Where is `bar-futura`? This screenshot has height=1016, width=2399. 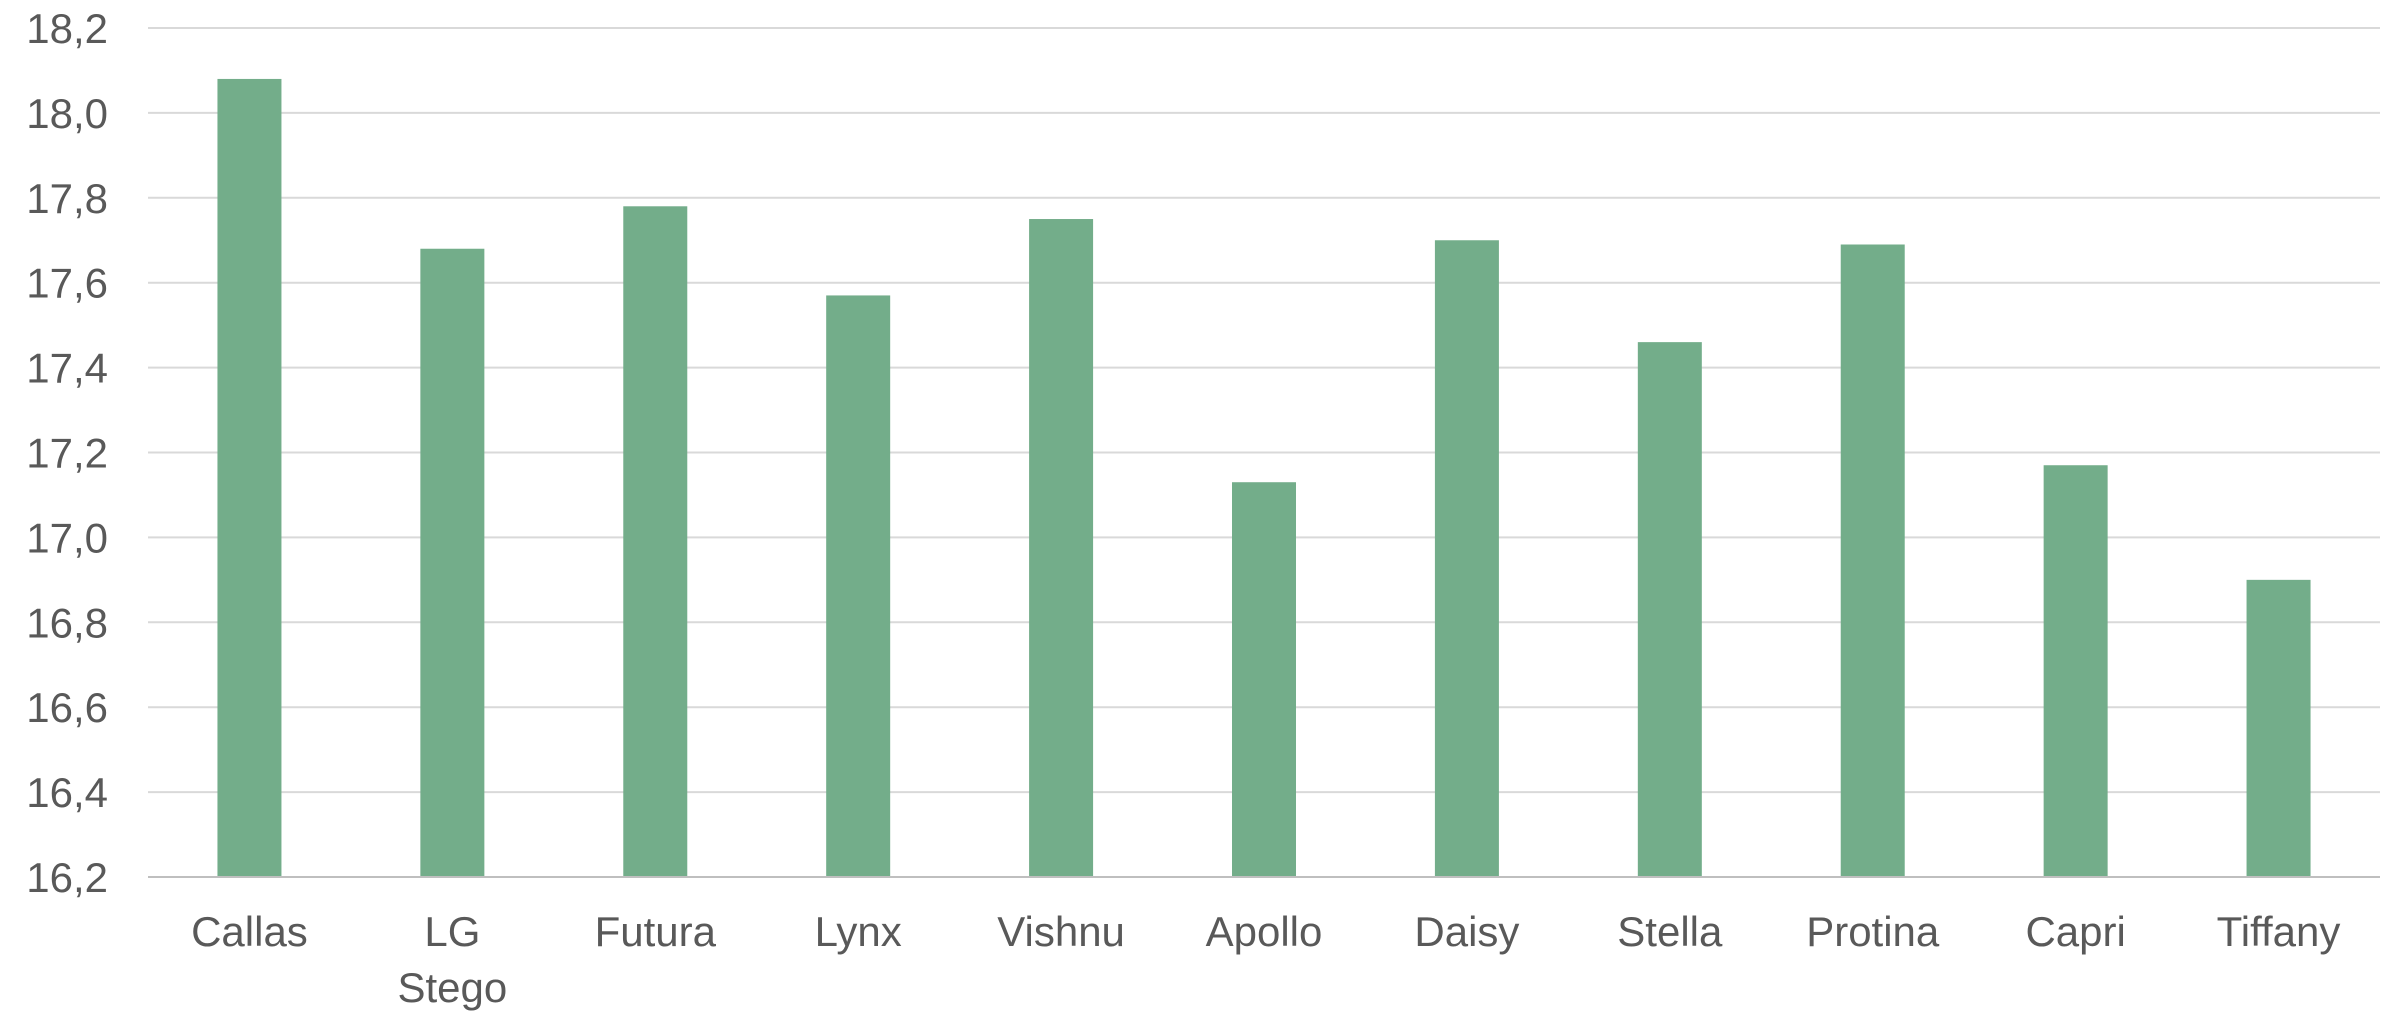 bar-futura is located at coordinates (655, 542).